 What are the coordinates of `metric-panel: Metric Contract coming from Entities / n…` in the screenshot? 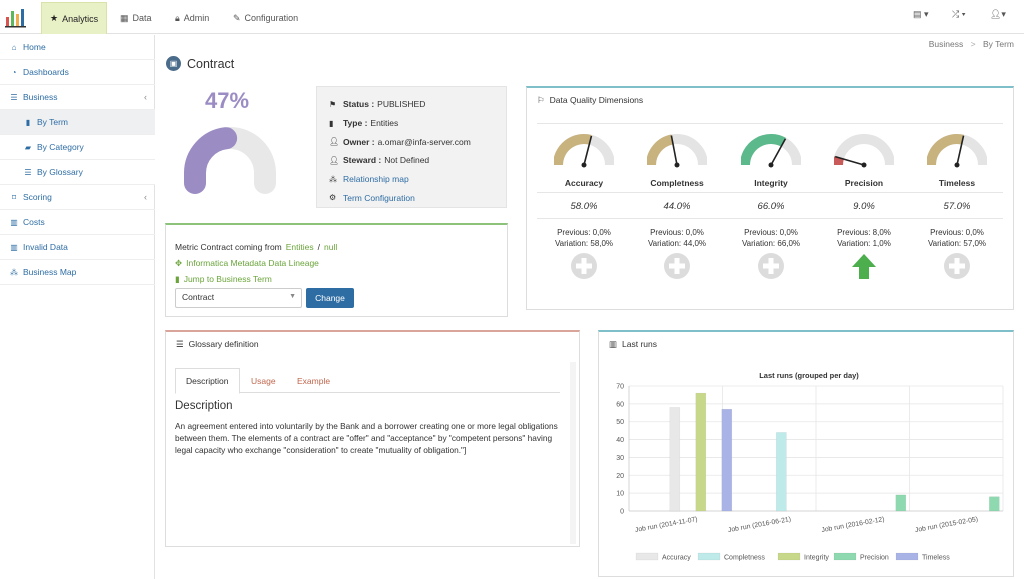 It's located at (336, 270).